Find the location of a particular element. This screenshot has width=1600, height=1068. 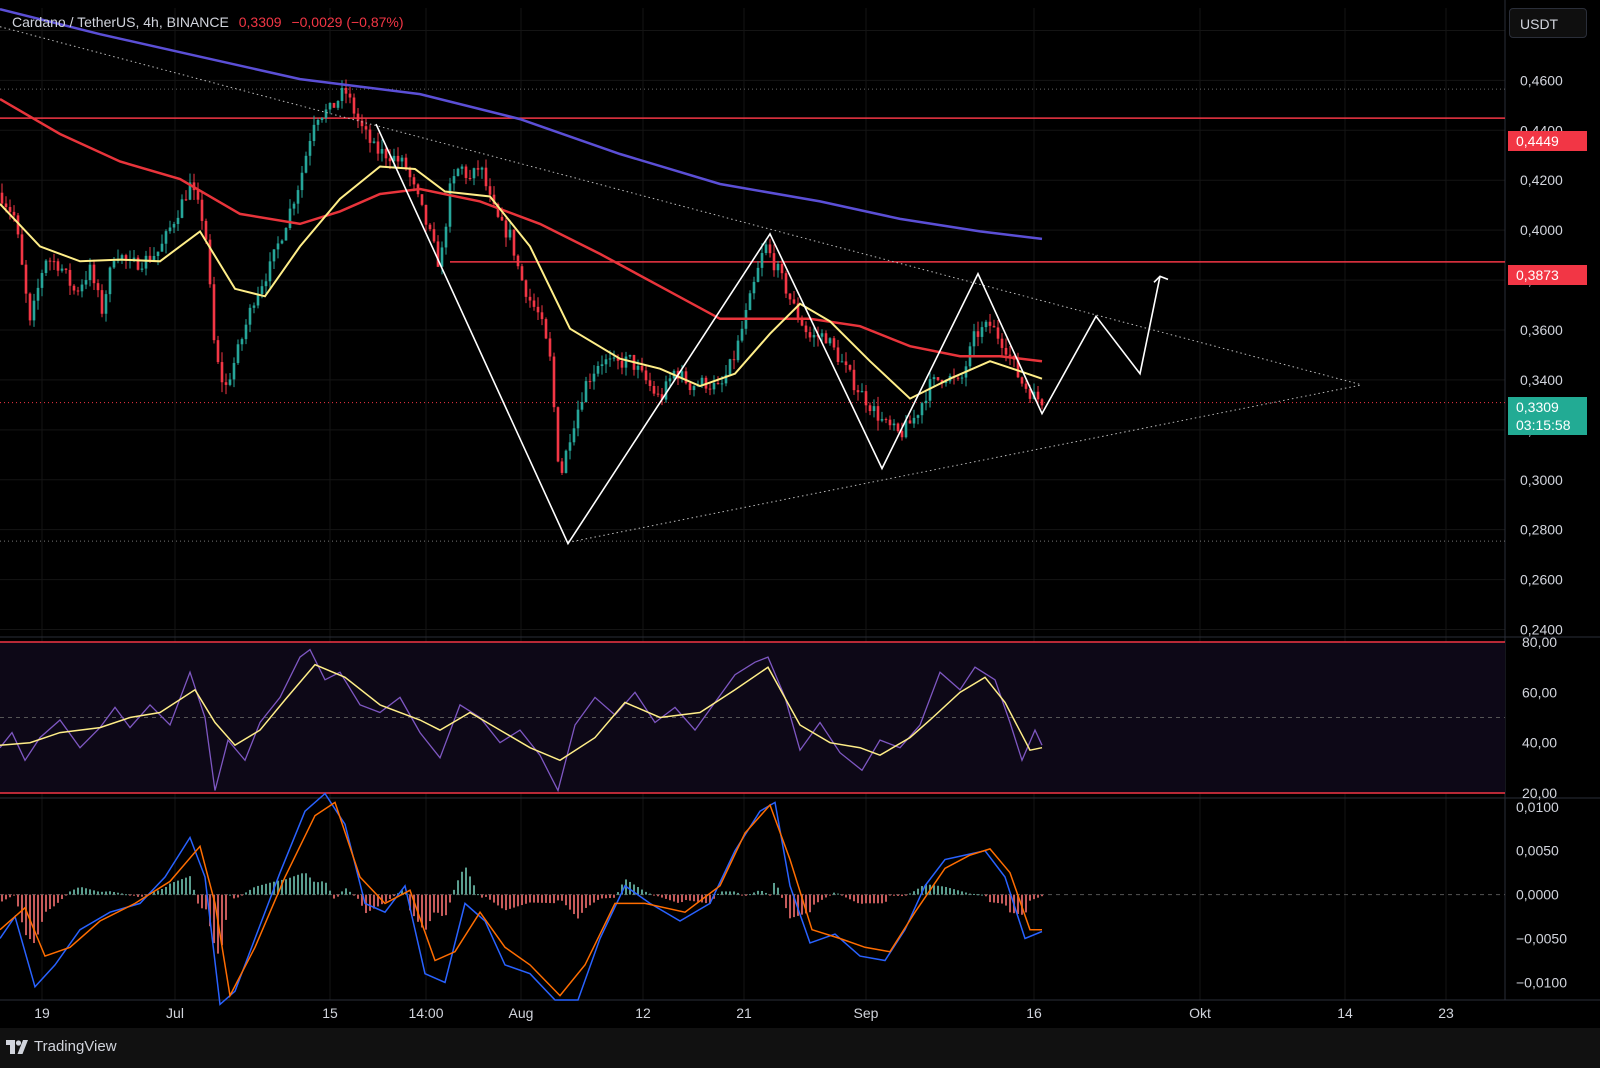

price-axis-tick-10: 0,2800 is located at coordinates (1541, 530).